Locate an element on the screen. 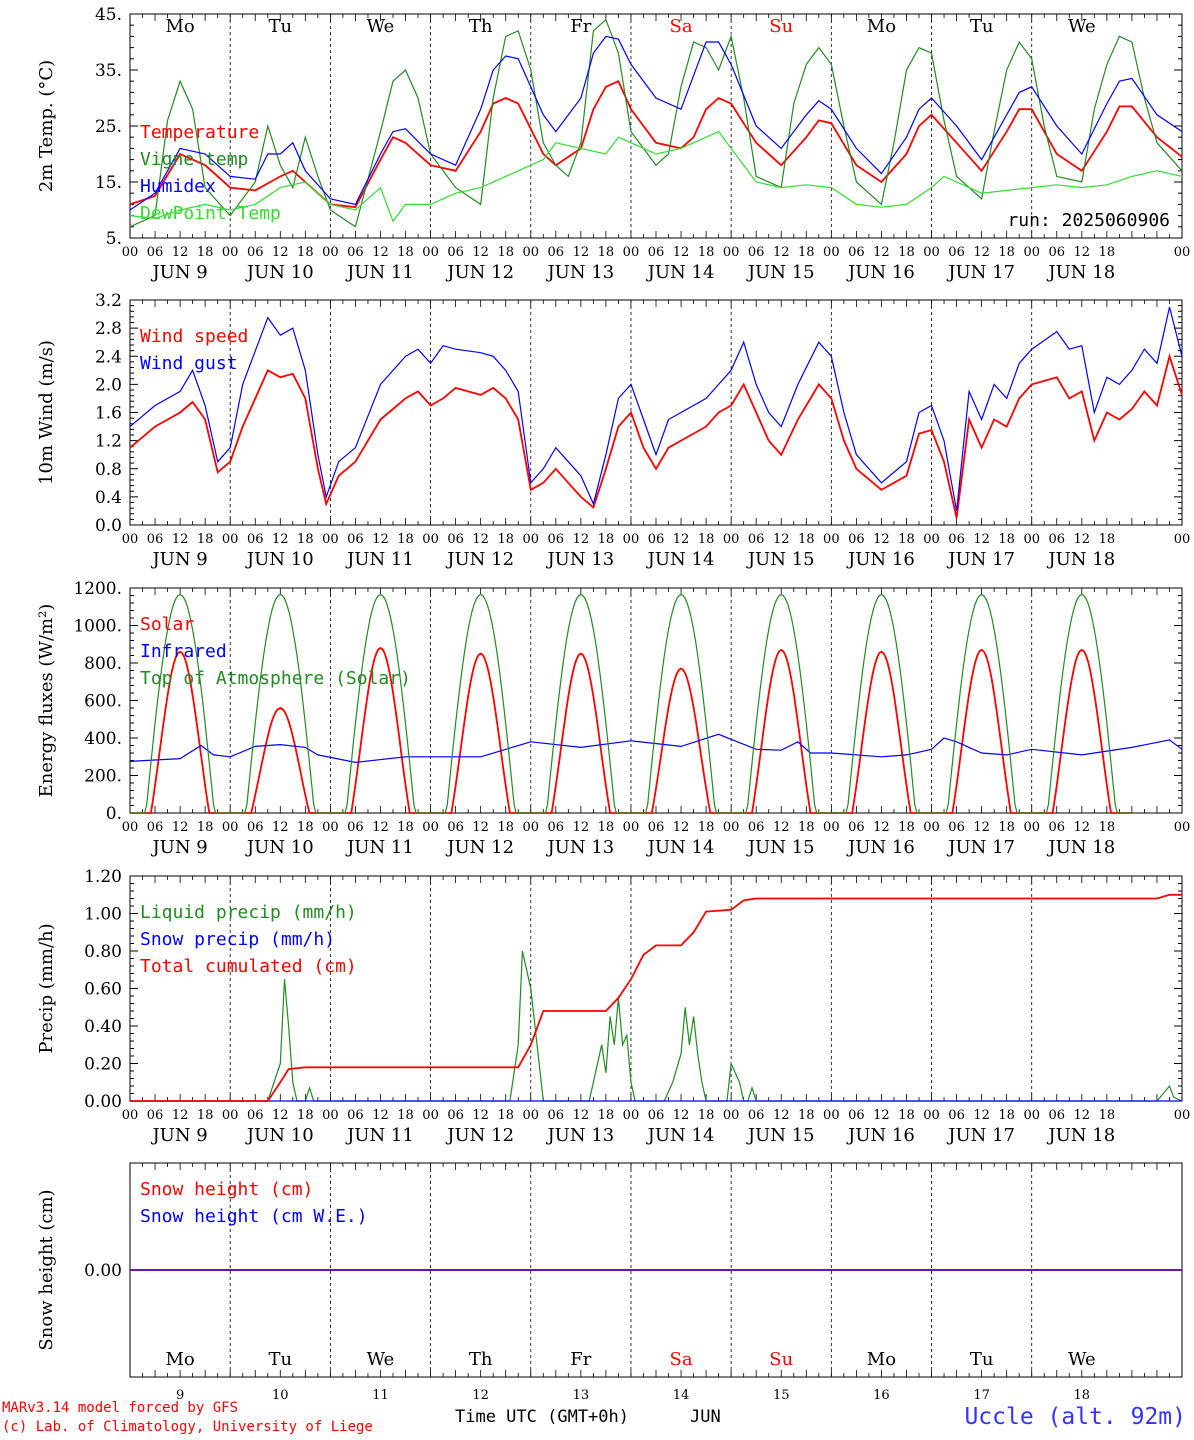 Image resolution: width=1194 pixels, height=1440 pixels. weekday-label: Sa is located at coordinates (681, 26).